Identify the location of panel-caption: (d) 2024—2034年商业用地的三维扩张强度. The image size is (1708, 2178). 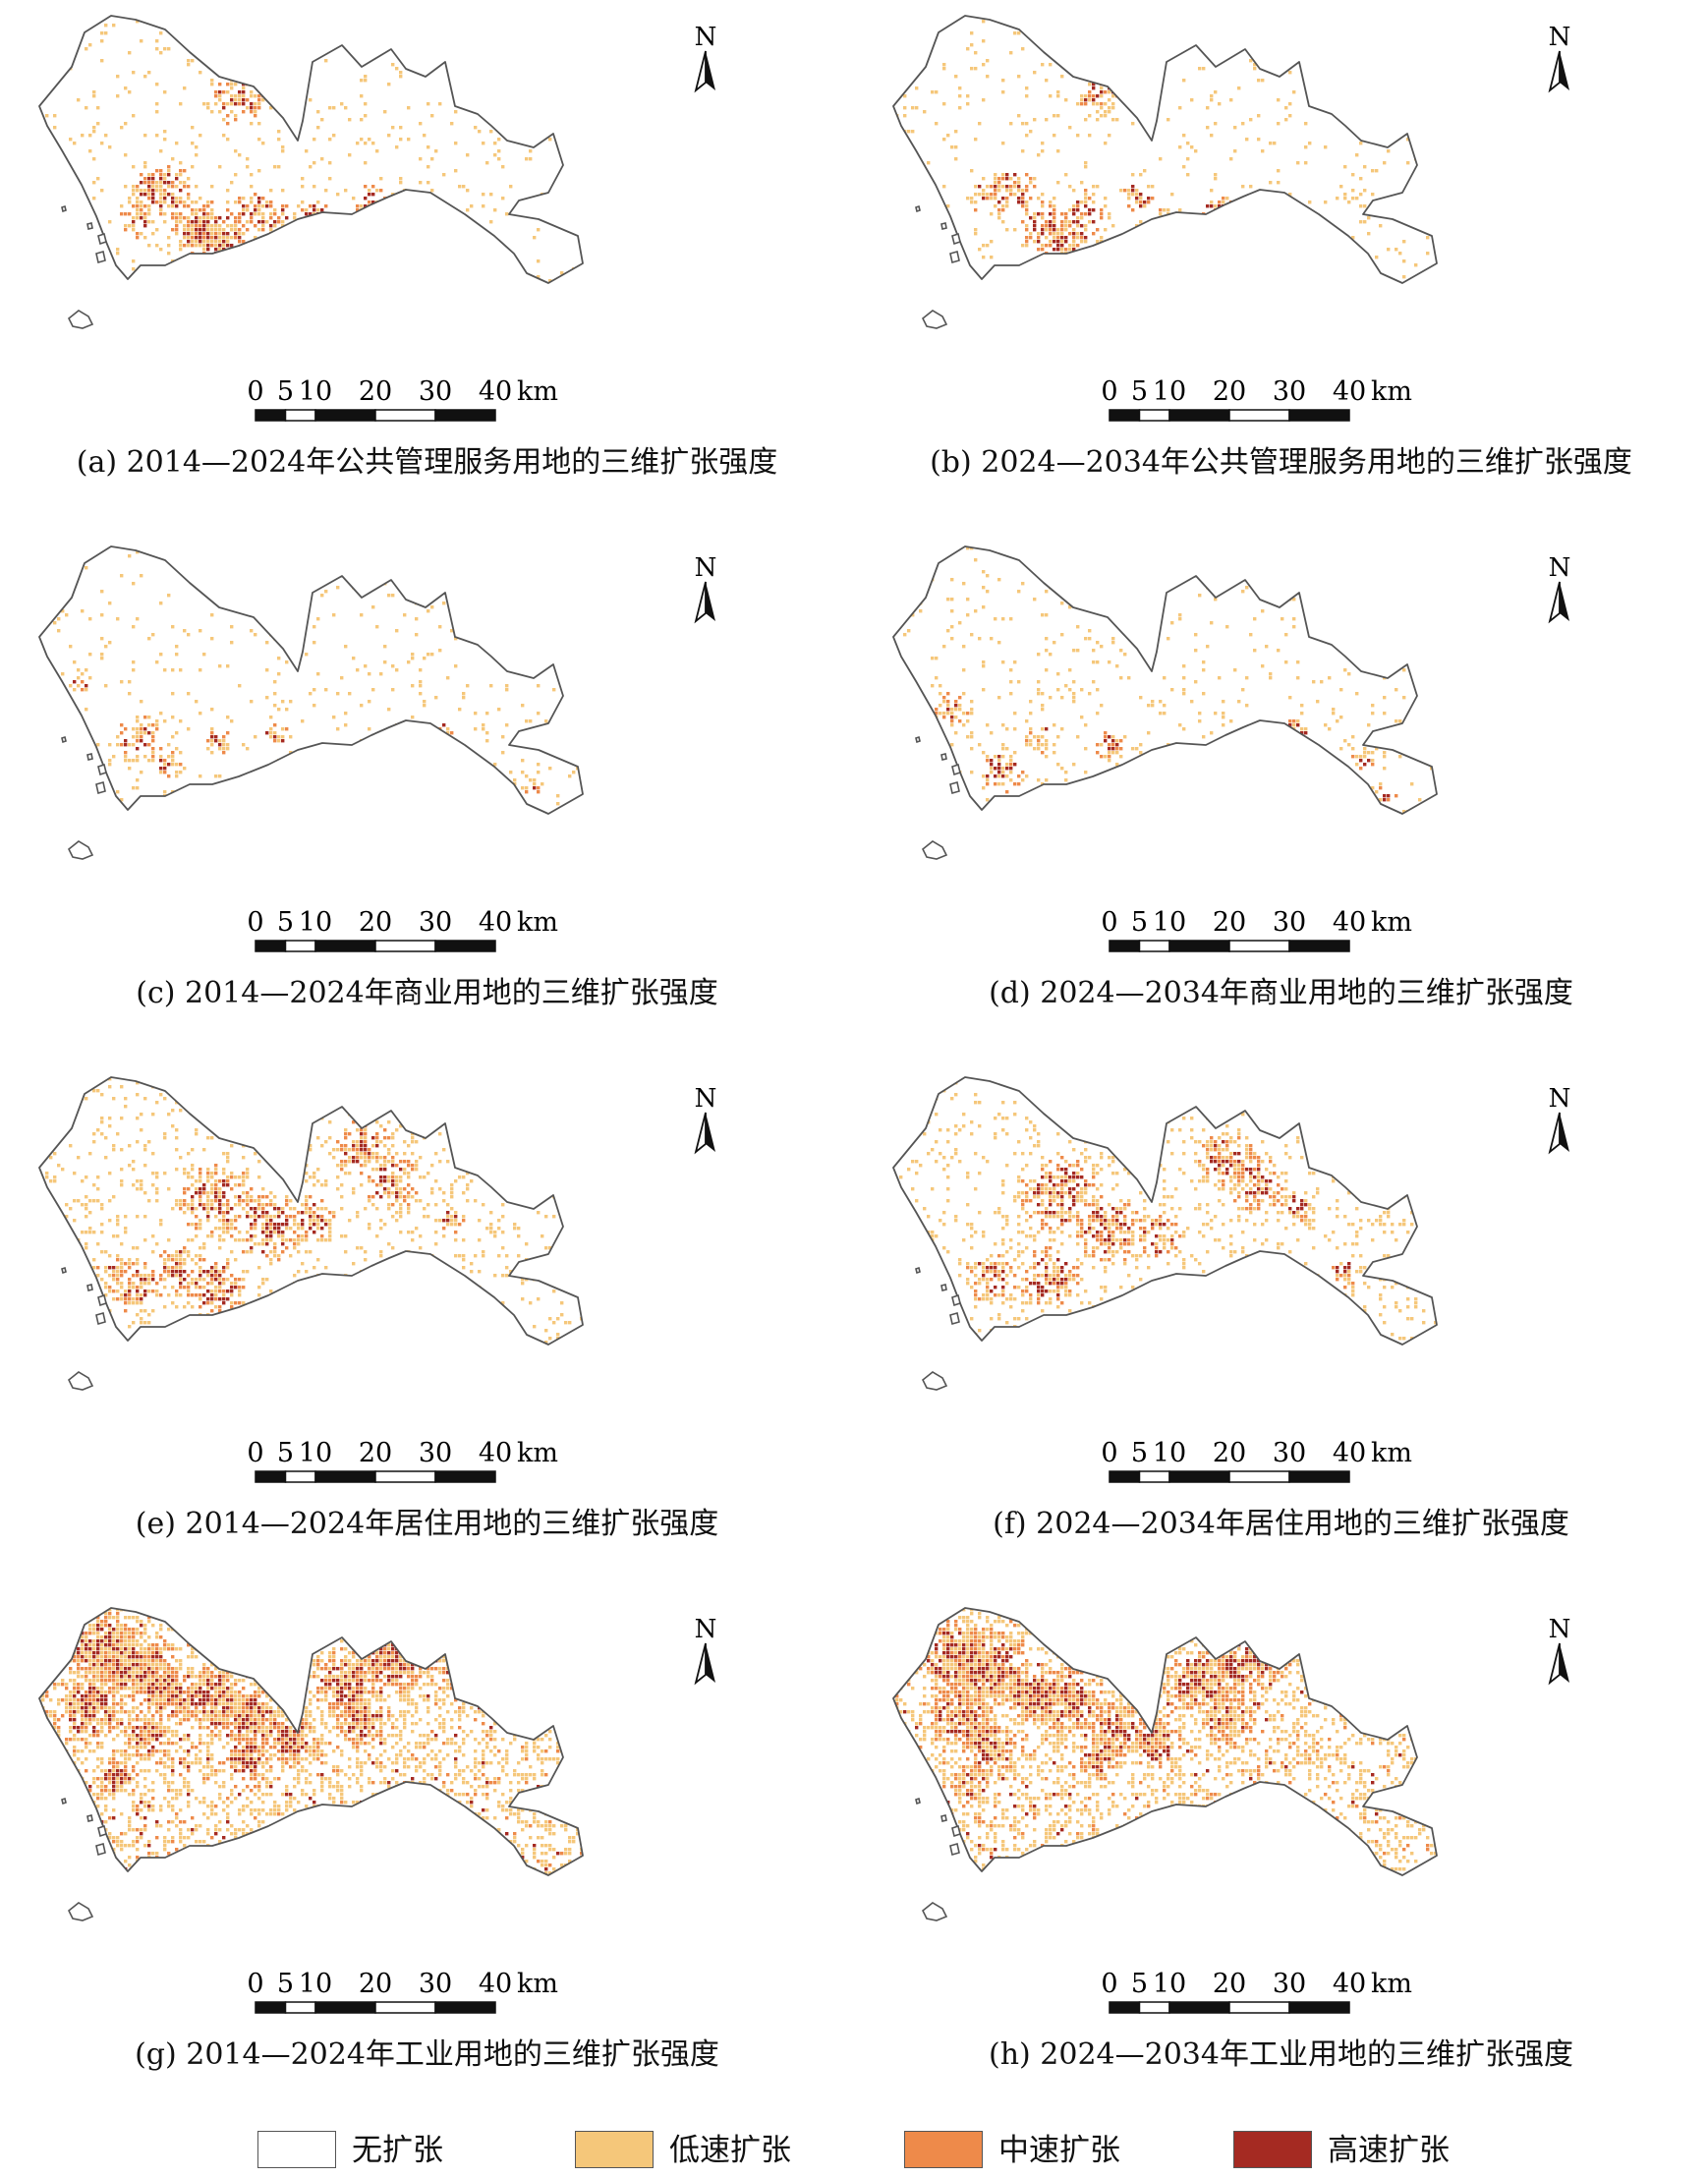
(1281, 993).